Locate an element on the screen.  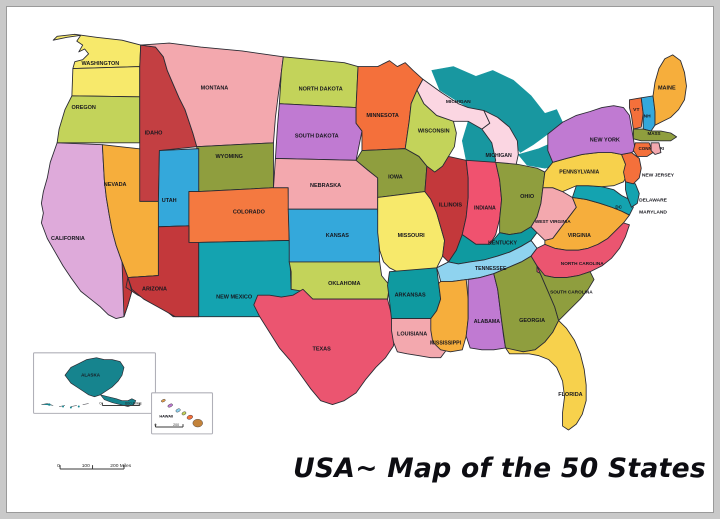
state-label-TX: TEXAS is located at coordinates (322, 349).